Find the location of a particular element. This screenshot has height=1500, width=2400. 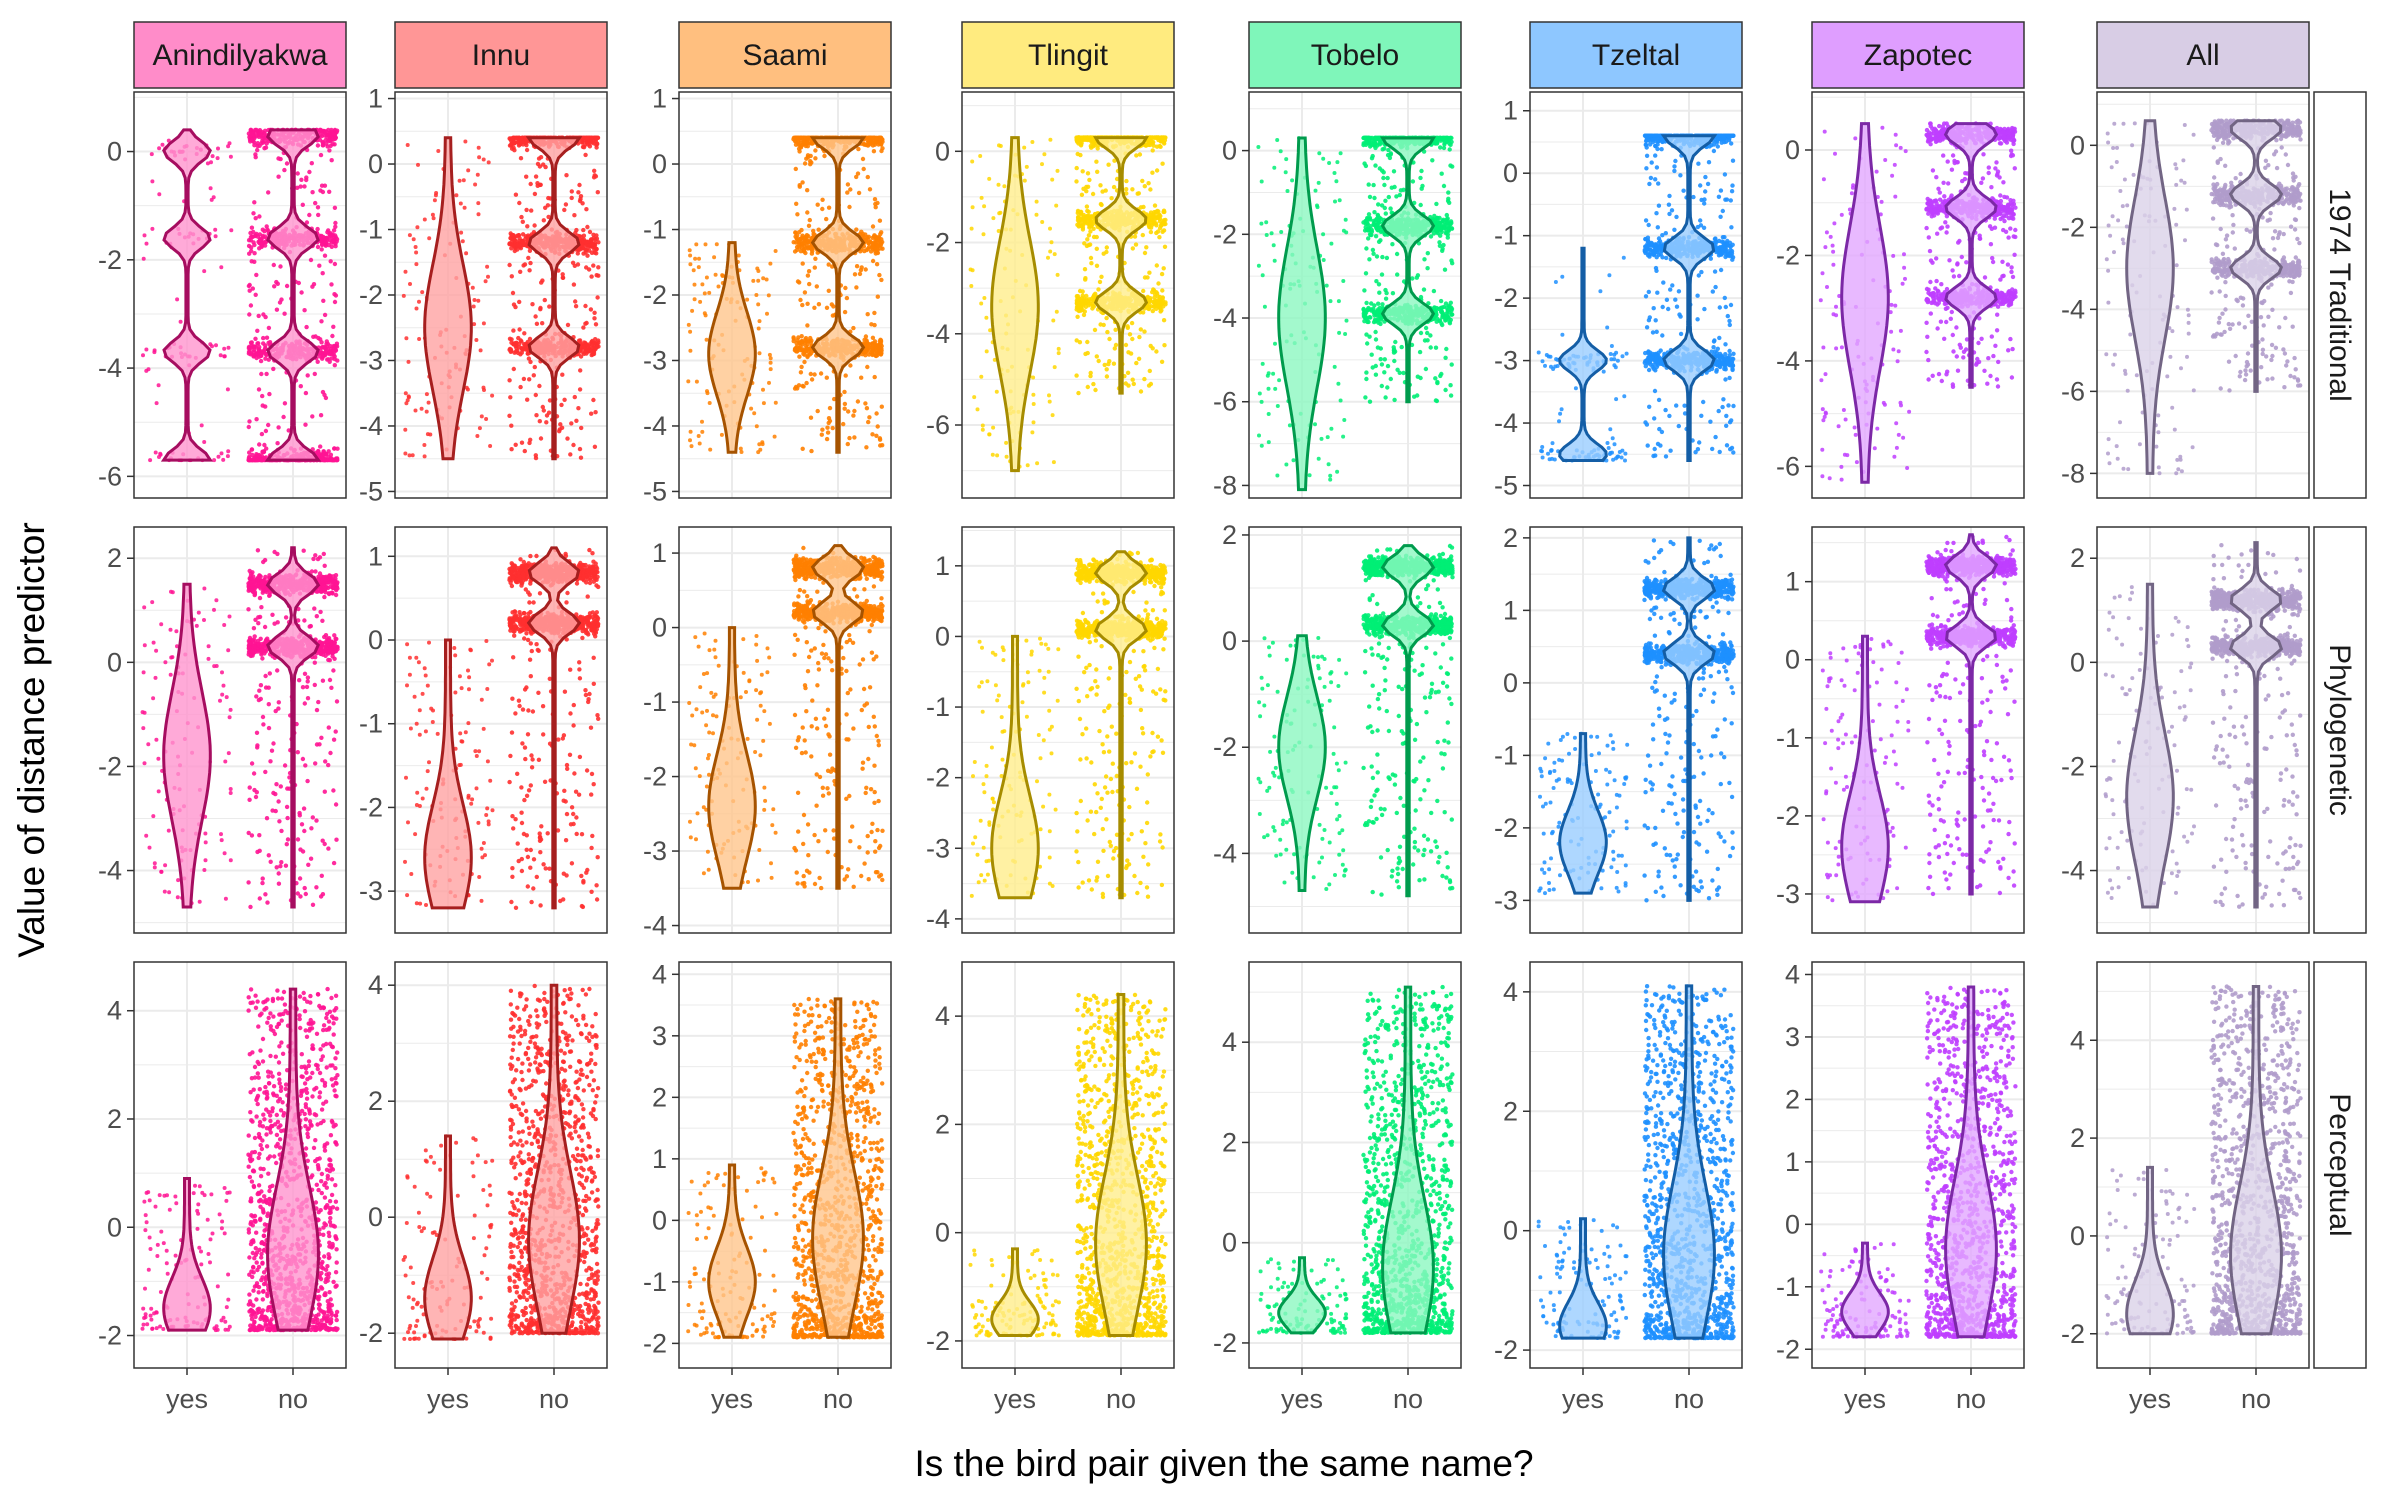

y-tick-label: -2 is located at coordinates (110, 260).